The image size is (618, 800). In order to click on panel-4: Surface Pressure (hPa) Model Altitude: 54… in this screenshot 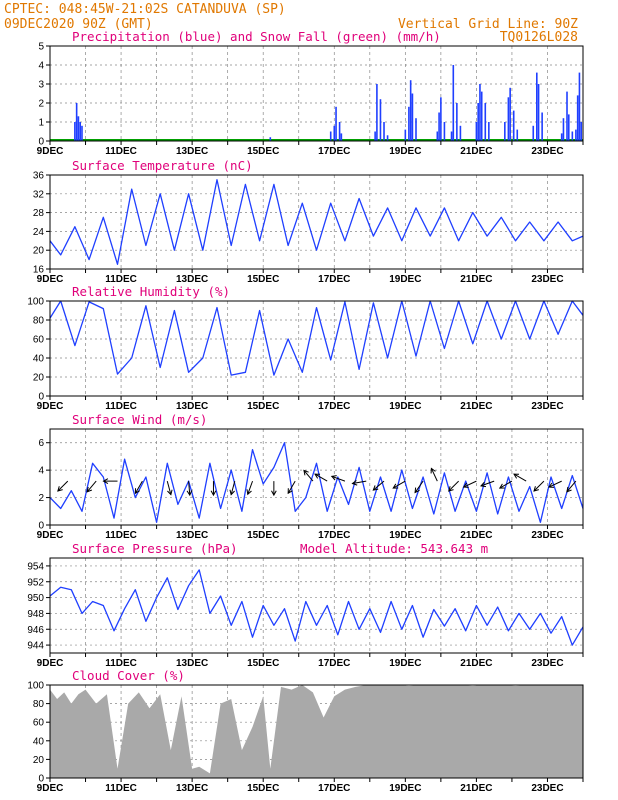, I will do `click(305, 605)`.